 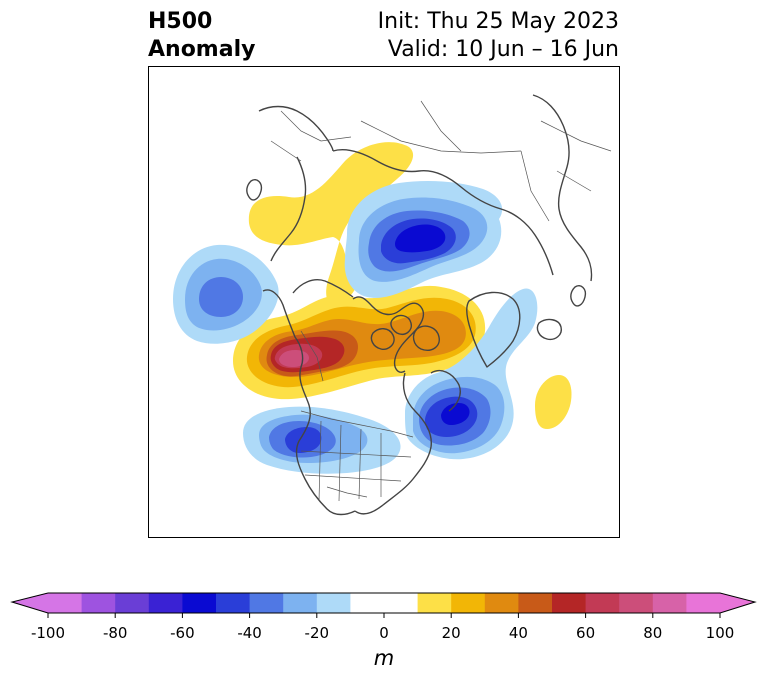 I want to click on colorbar-tick-label: 0, so click(x=384, y=633).